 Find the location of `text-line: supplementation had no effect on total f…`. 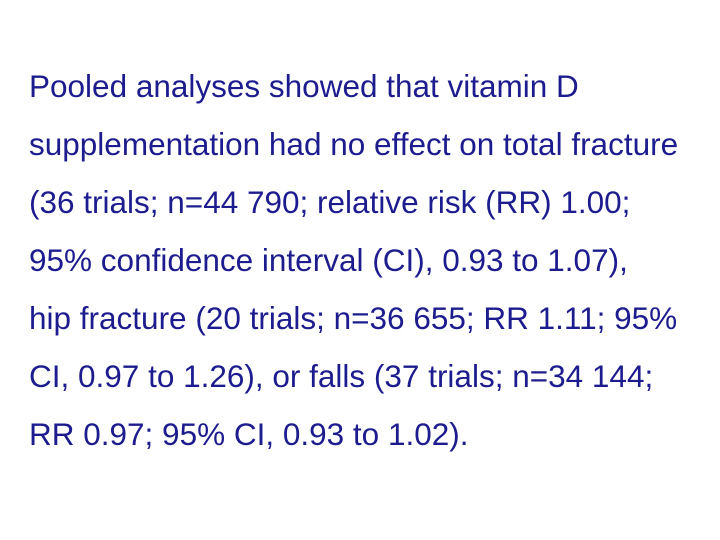

text-line: supplementation had no effect on total f… is located at coordinates (354, 144).